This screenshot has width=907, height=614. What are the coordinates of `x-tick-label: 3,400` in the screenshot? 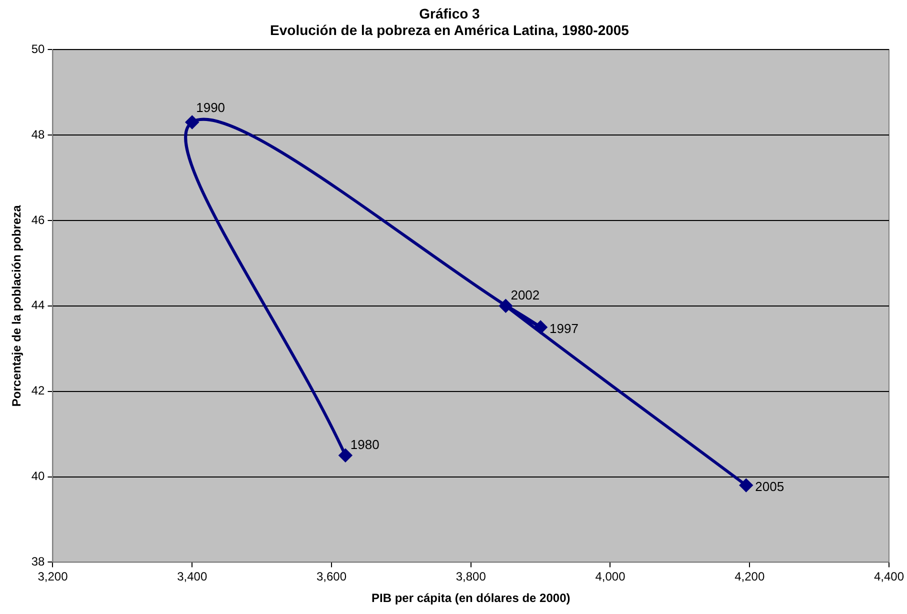 It's located at (192, 577).